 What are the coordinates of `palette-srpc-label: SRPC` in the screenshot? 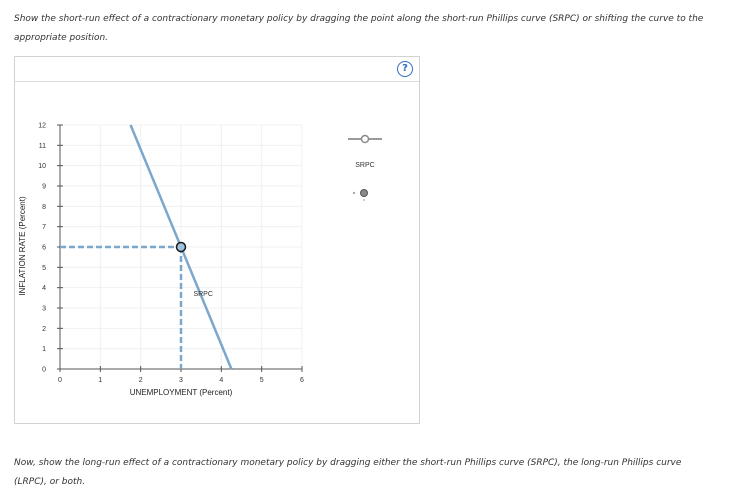 It's located at (364, 165).